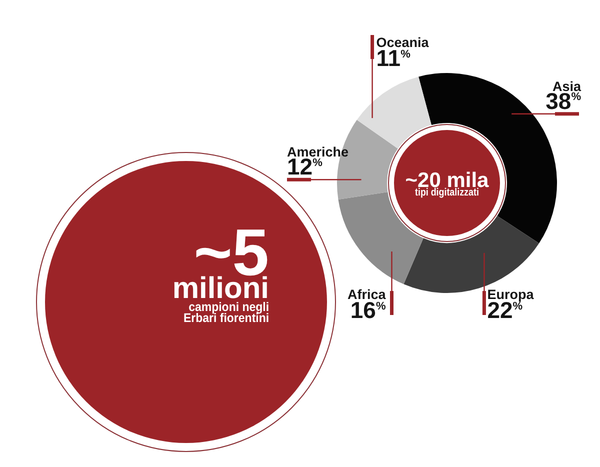 The width and height of the screenshot is (600, 467). I want to click on text: campioni negli Erbari fiorentini, so click(226, 312).